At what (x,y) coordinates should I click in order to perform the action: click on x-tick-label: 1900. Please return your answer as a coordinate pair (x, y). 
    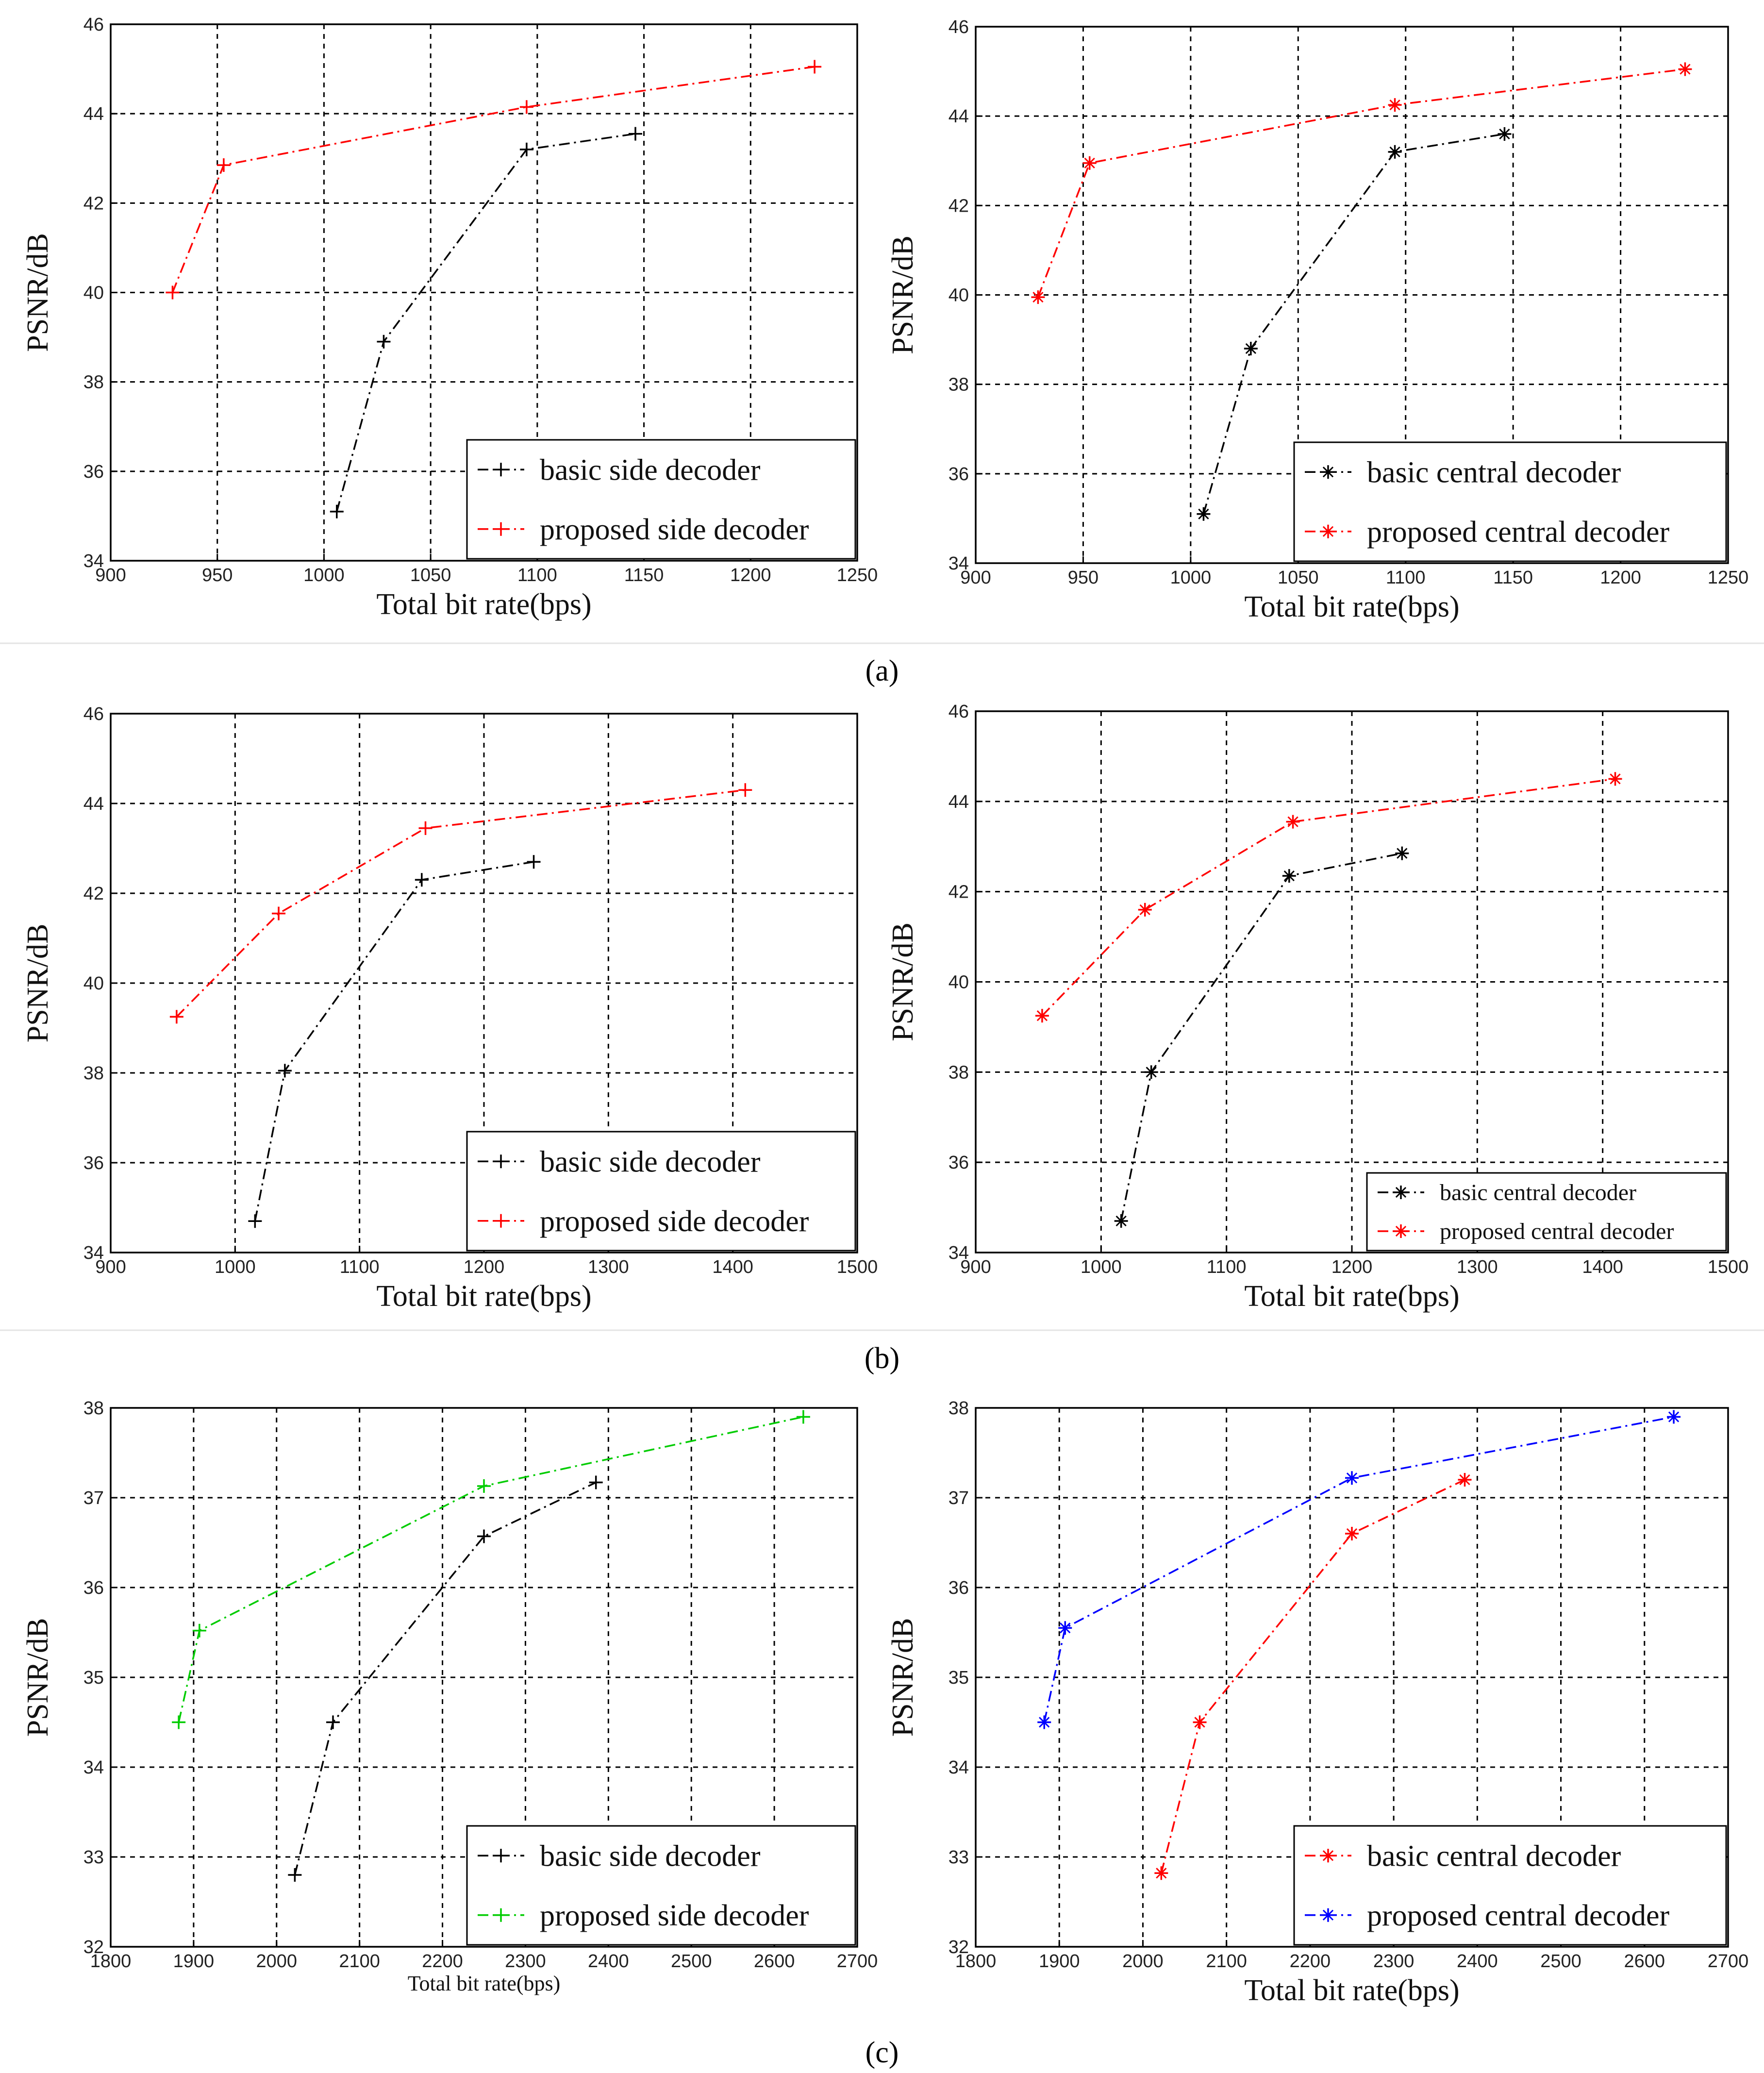
    Looking at the image, I should click on (1059, 1962).